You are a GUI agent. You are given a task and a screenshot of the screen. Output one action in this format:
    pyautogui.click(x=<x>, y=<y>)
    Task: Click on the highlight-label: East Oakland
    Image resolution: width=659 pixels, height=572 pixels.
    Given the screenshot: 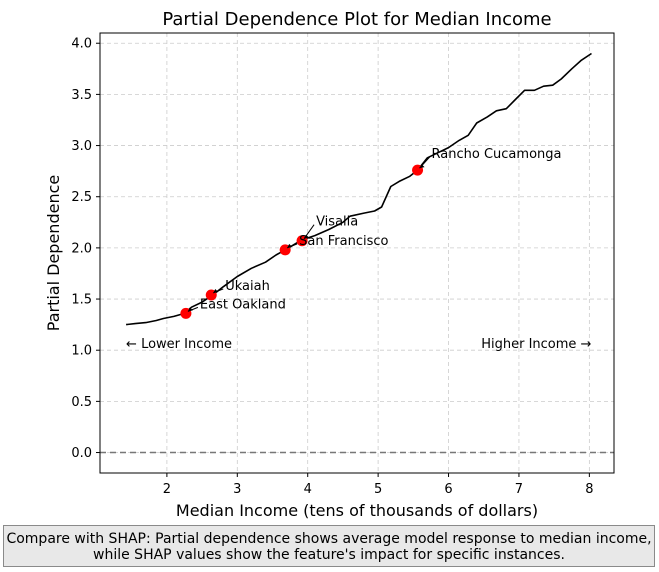 What is the action you would take?
    pyautogui.click(x=243, y=304)
    